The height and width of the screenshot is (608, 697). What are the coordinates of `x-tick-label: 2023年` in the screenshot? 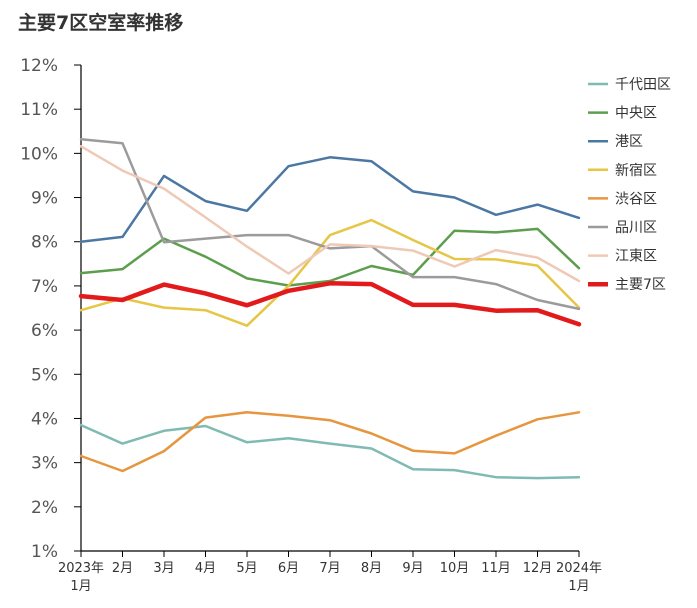 It's located at (81, 568).